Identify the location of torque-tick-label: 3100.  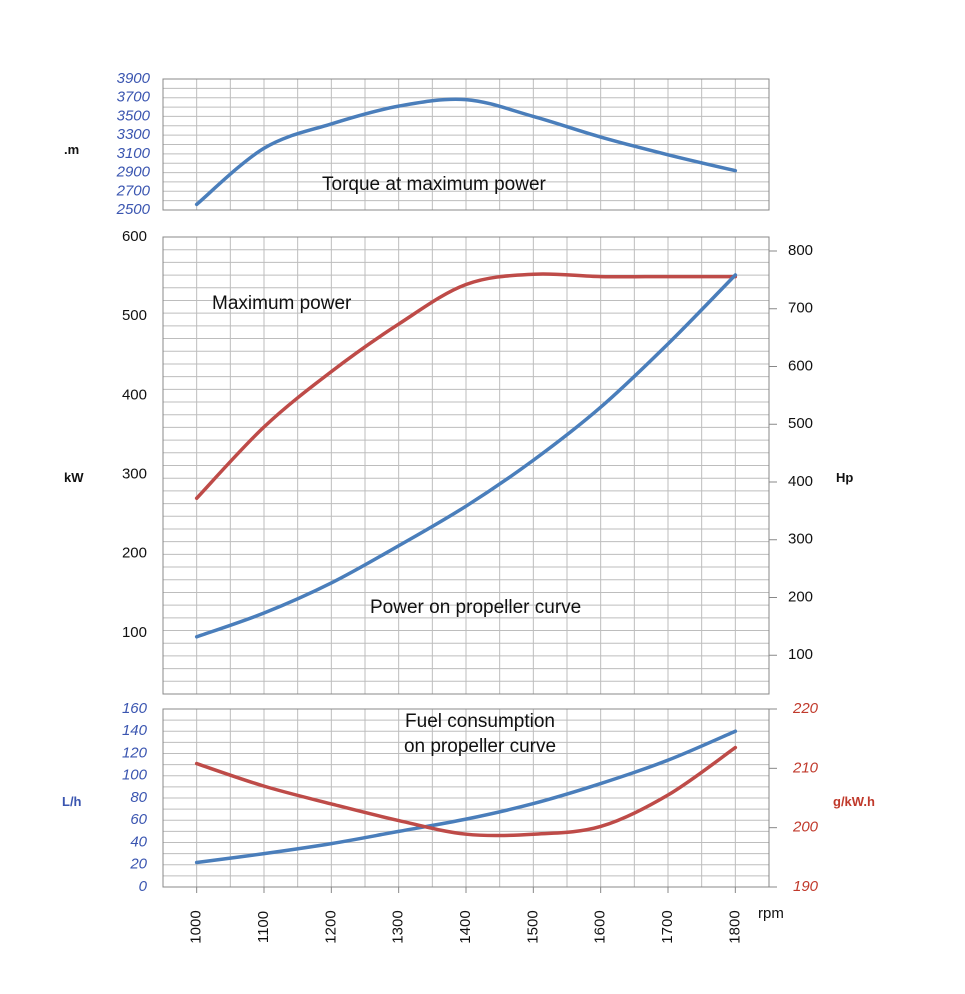
(134, 153).